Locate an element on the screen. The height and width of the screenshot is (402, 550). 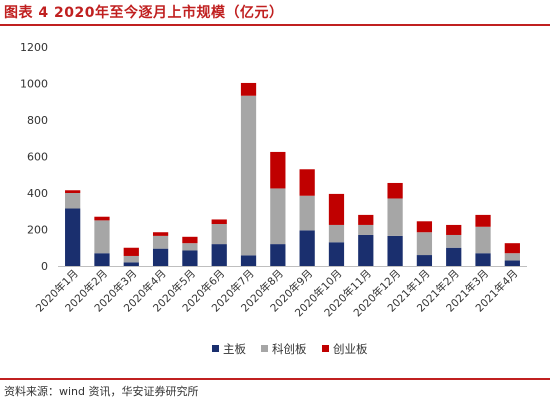
chart-legend: 主板 科创板 创业板 is located at coordinates (290, 349).